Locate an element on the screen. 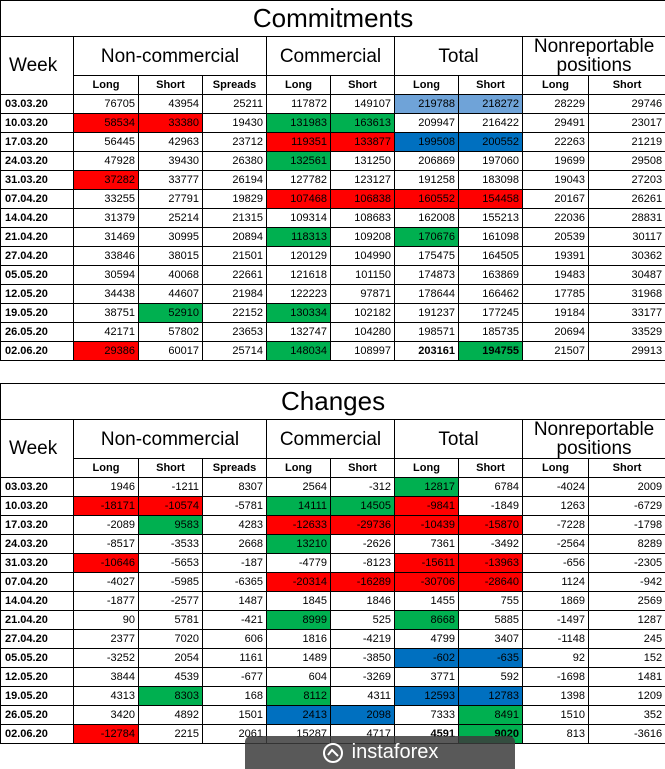 This screenshot has width=665, height=769. cell: 592 is located at coordinates (490, 677).